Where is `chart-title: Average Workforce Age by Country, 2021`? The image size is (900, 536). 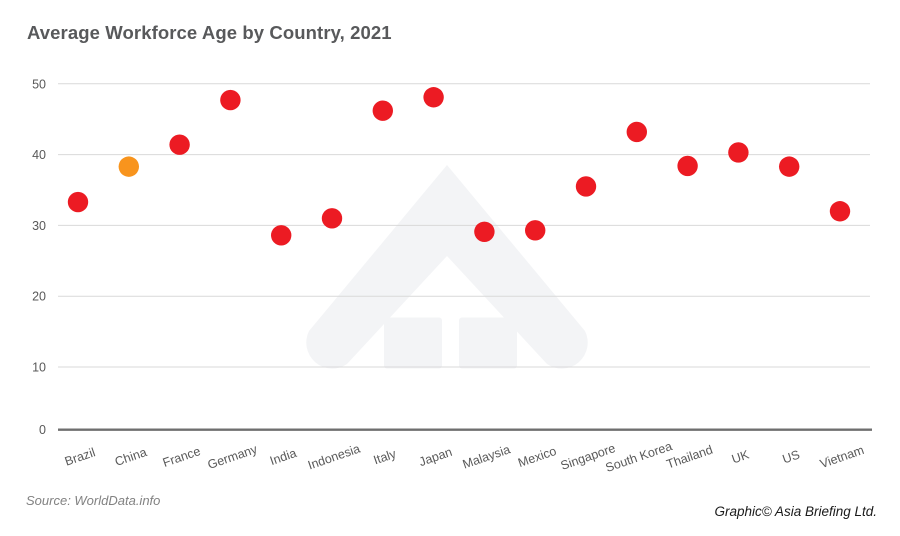 chart-title: Average Workforce Age by Country, 2021 is located at coordinates (209, 32).